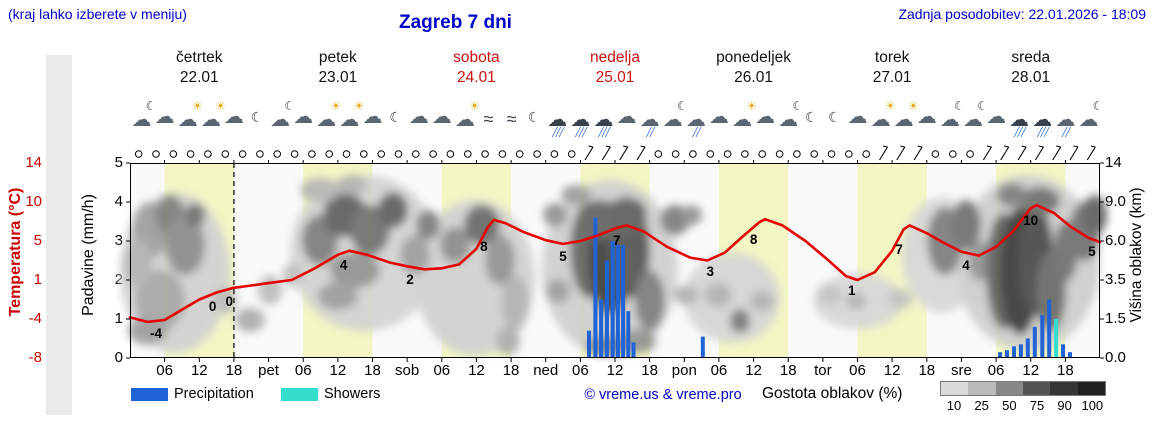  Describe the element at coordinates (823, 370) in the screenshot. I see `time-tick-label: tor` at that location.